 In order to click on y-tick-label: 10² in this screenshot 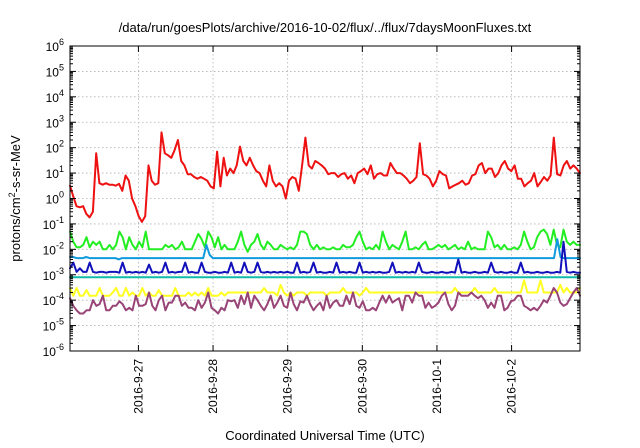, I will do `click(55, 147)`.